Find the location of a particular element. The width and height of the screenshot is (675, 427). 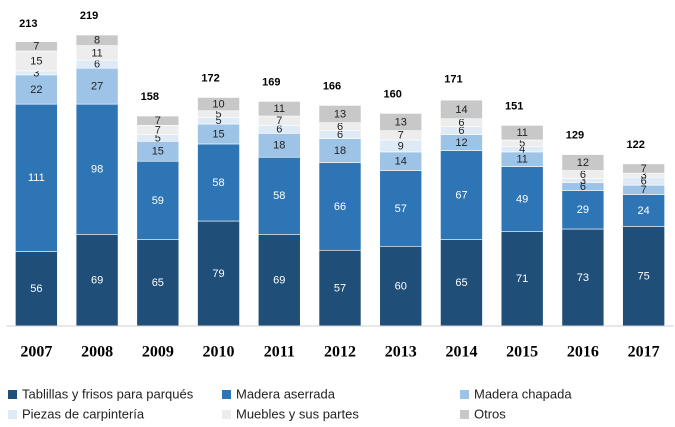

data-label: 9 is located at coordinates (401, 146).